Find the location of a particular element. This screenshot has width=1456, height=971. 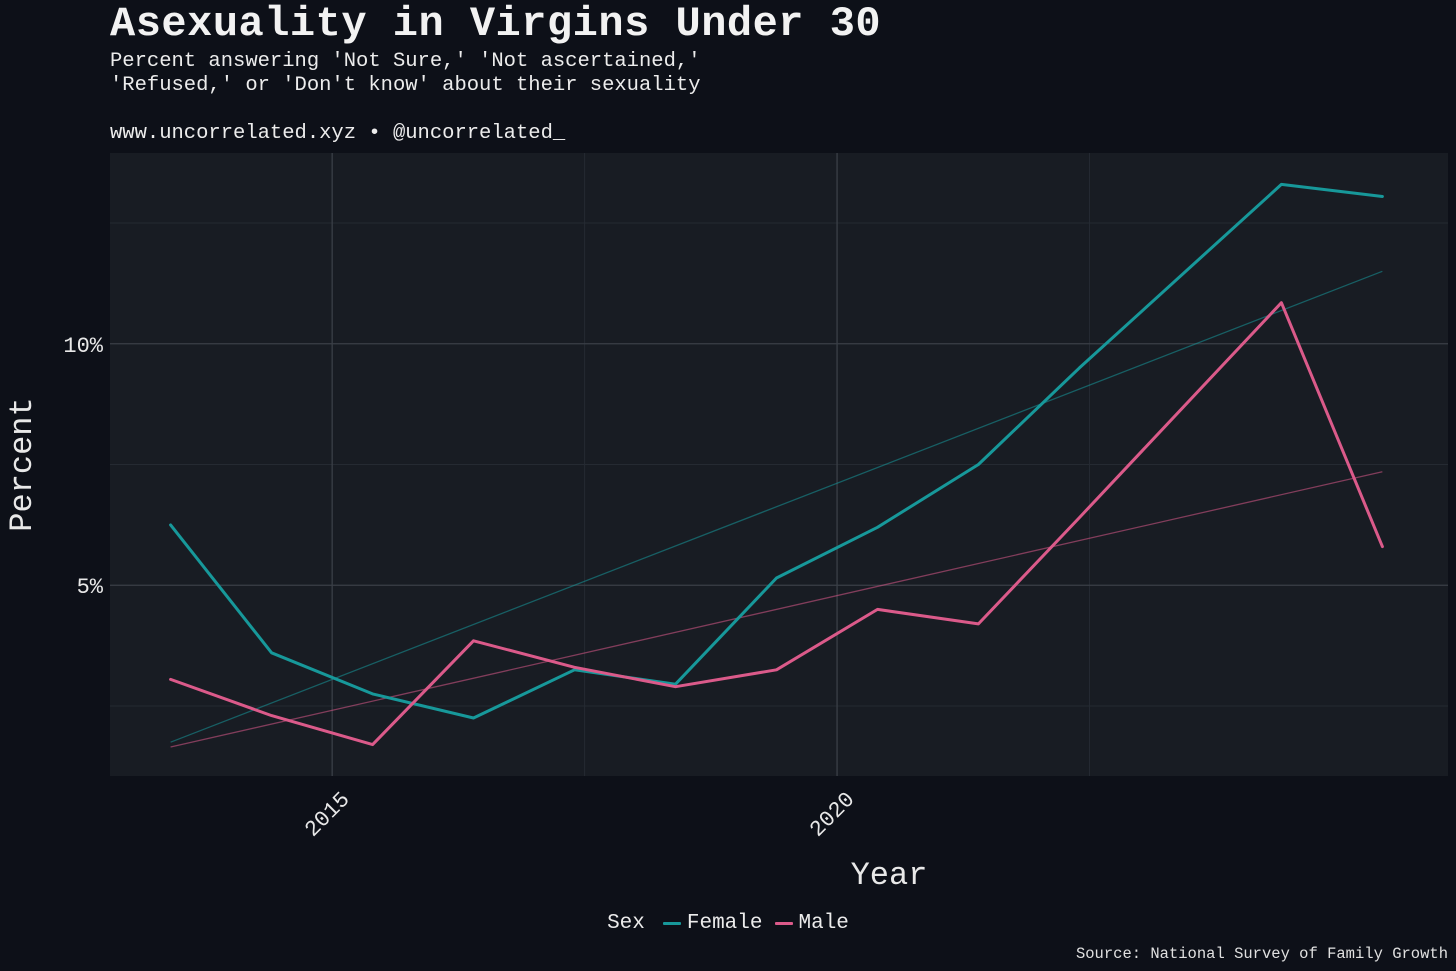

legend-label-male: Male is located at coordinates (823, 923).